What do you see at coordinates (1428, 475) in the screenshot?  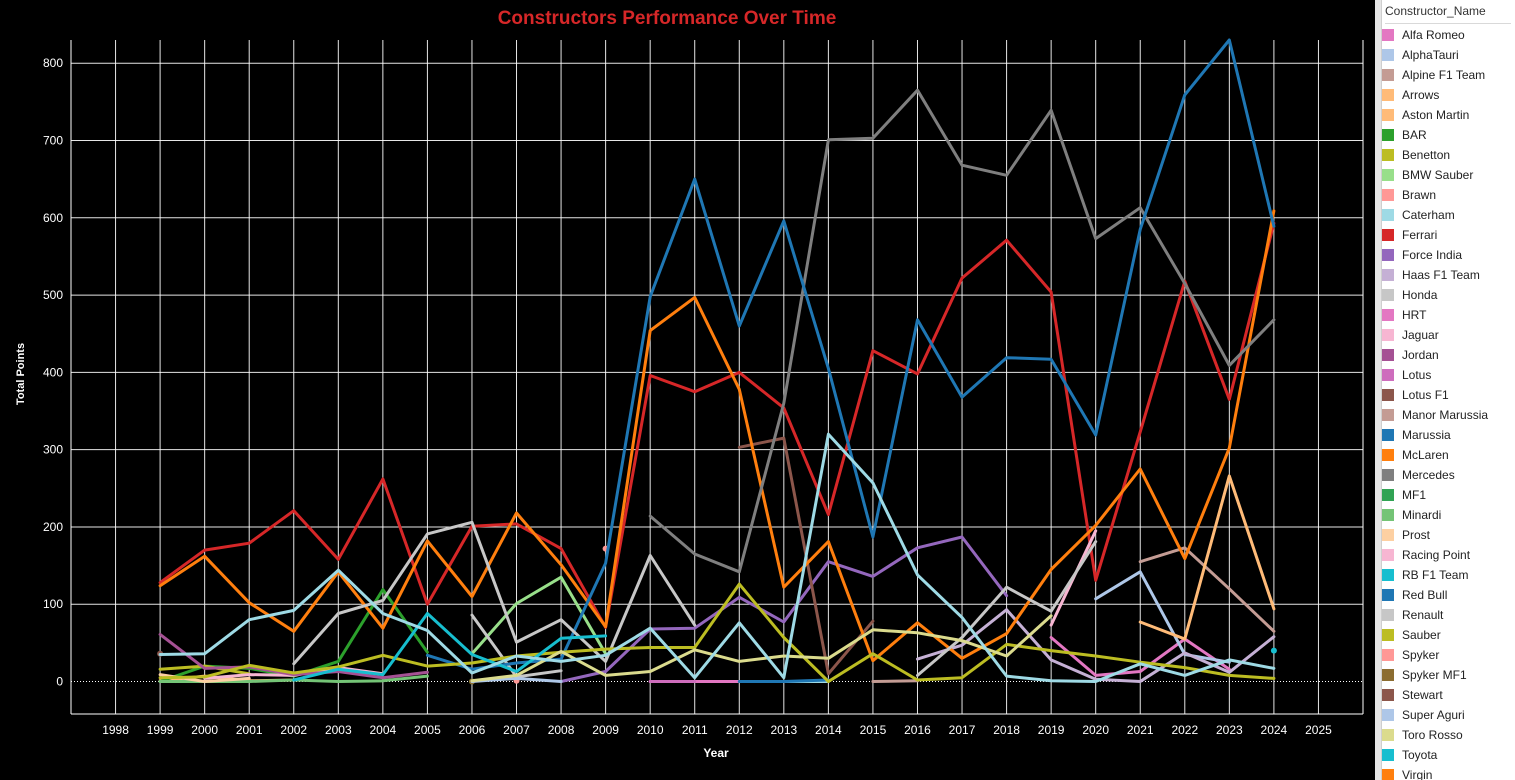 I see `legend-label: Mercedes` at bounding box center [1428, 475].